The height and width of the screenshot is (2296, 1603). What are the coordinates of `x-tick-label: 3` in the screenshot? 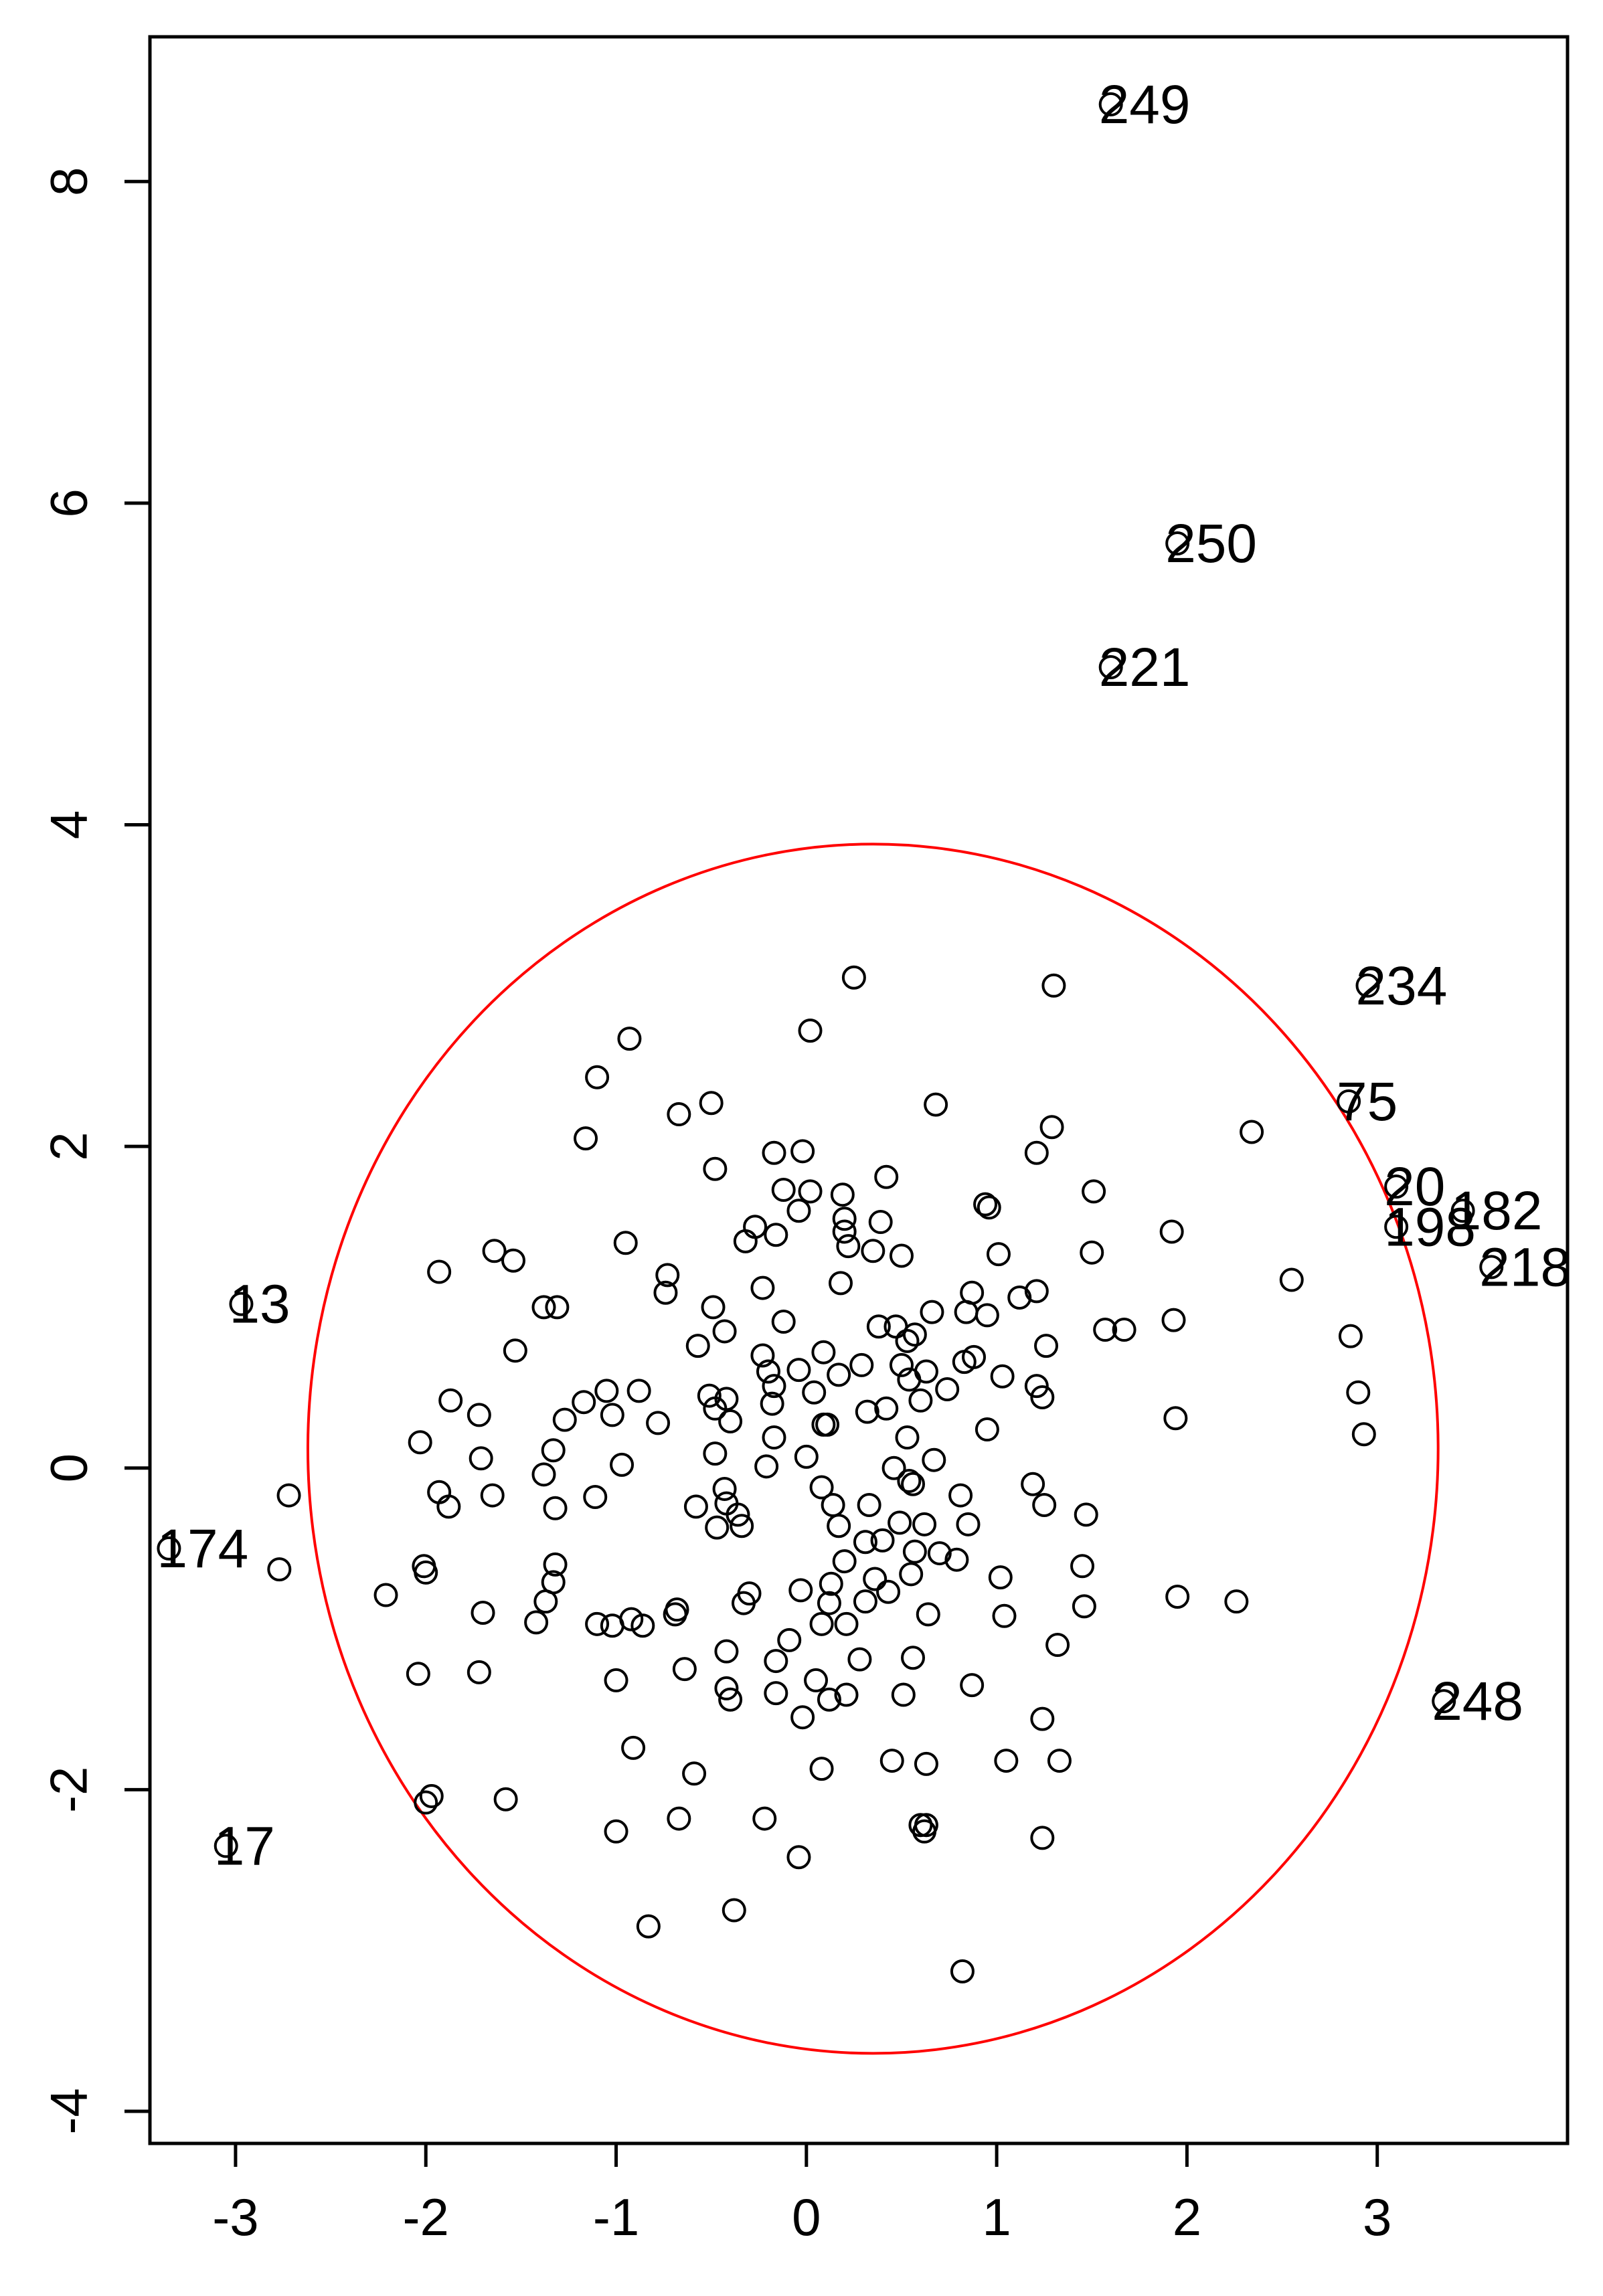 It's located at (1377, 2217).